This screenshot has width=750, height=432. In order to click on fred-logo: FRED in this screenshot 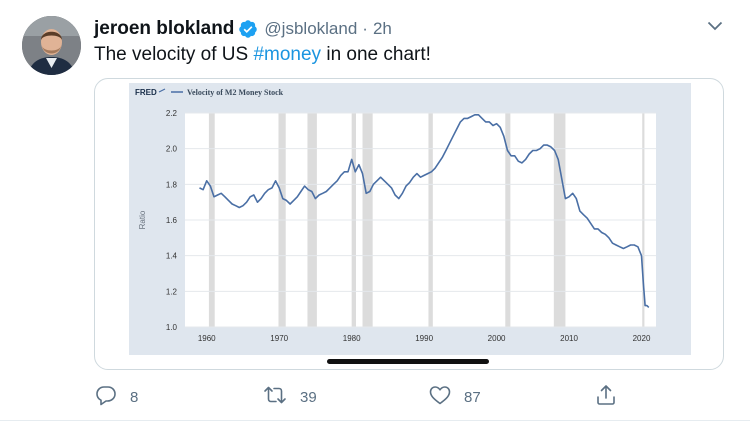, I will do `click(146, 92)`.